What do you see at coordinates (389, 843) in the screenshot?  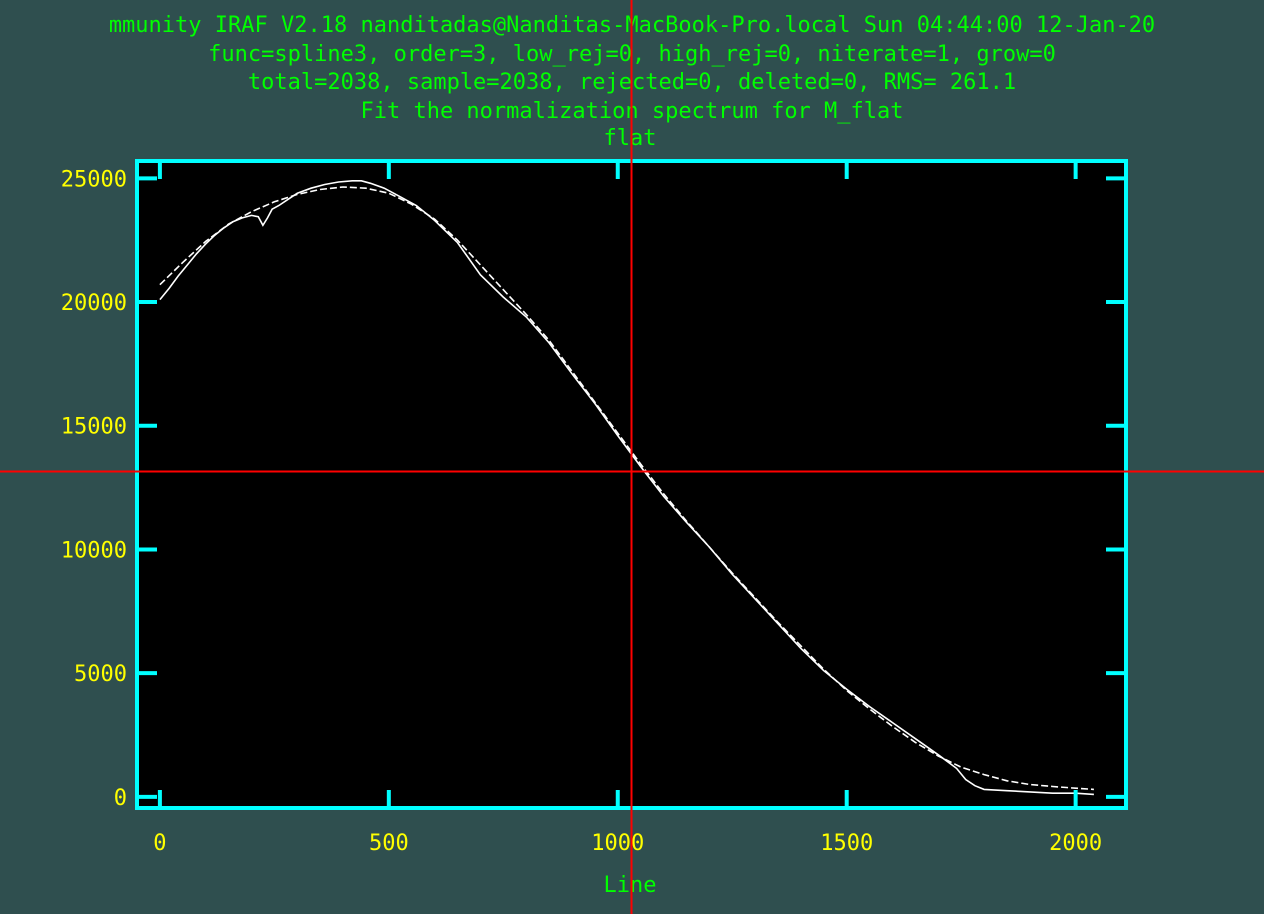 I see `x-tick-label: 500` at bounding box center [389, 843].